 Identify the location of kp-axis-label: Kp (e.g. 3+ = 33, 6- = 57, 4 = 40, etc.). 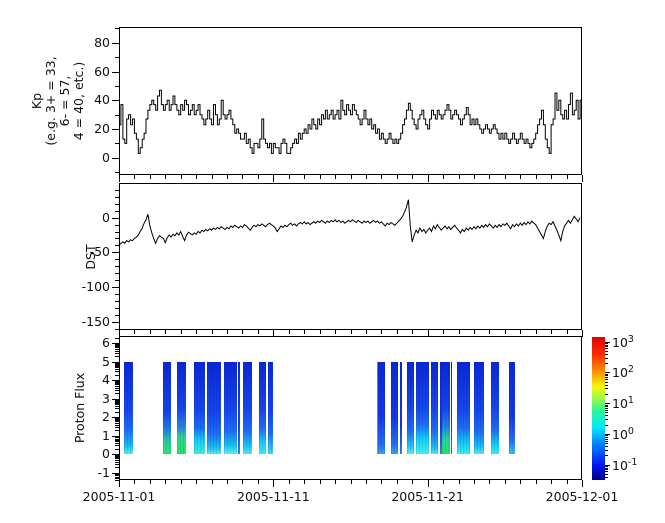
(57, 101).